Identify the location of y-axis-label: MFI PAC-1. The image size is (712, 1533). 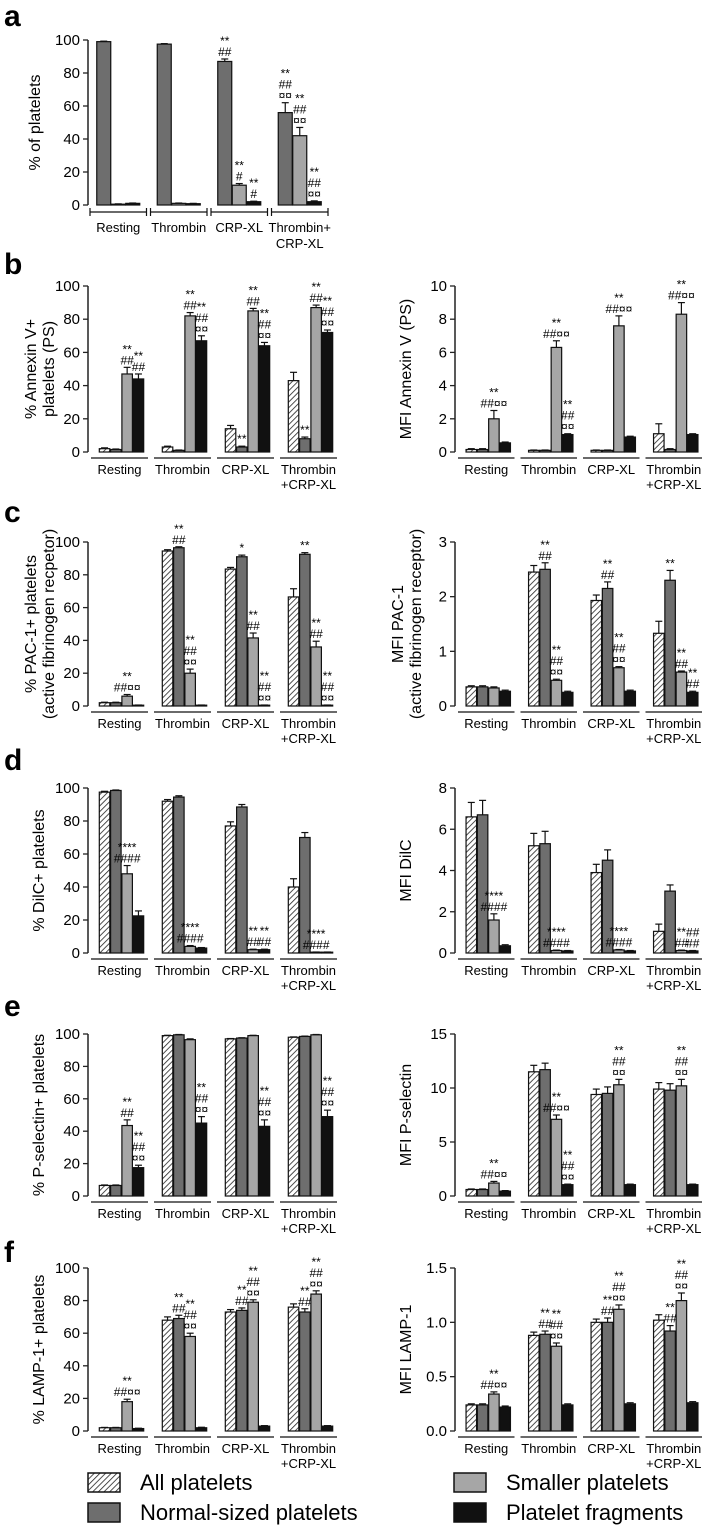
(398, 624).